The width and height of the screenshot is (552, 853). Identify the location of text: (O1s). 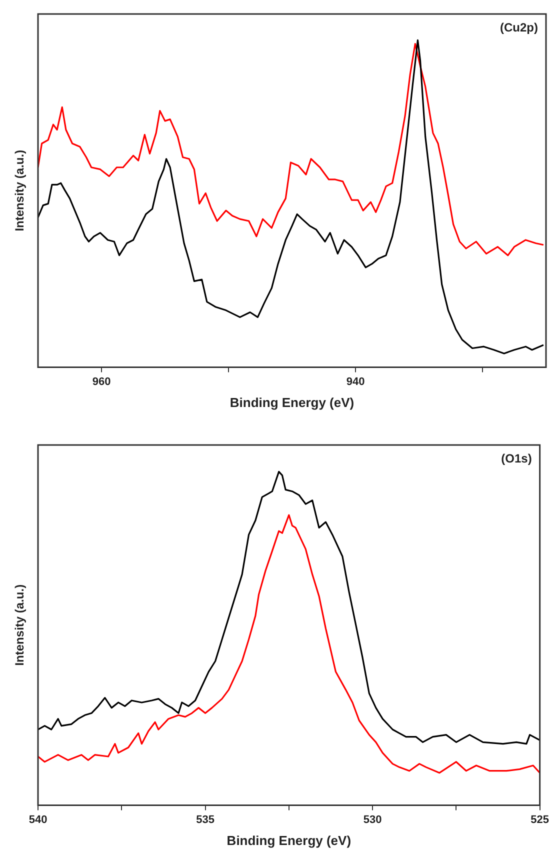
(516, 458).